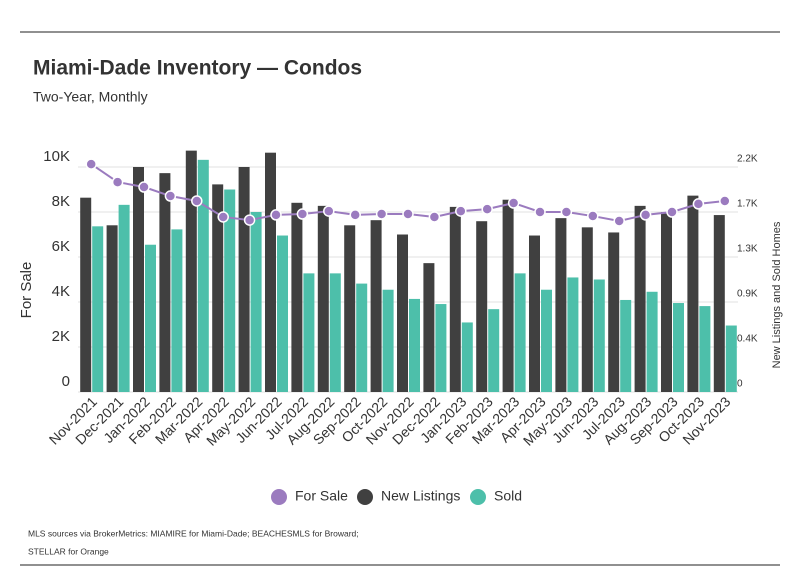 Image resolution: width=798 pixels, height=575 pixels. What do you see at coordinates (747, 249) in the screenshot?
I see `y2-tick-label: 1.3K` at bounding box center [747, 249].